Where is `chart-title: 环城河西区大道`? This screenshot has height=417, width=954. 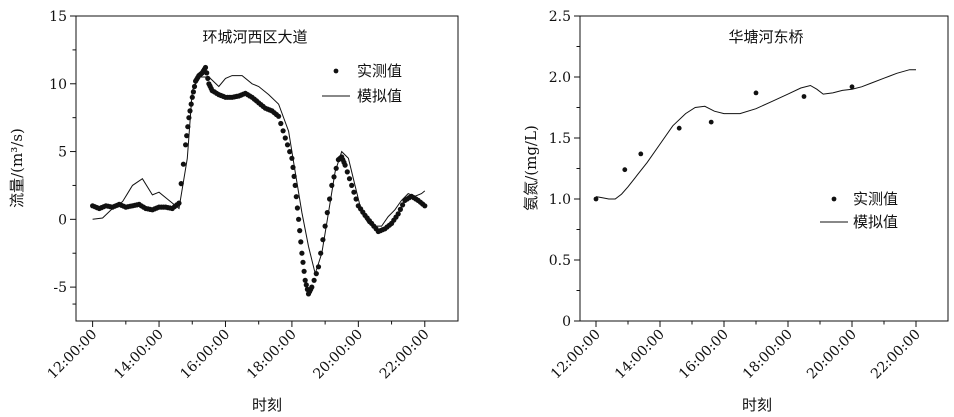
chart-title: 环城河西区大道 is located at coordinates (254, 37).